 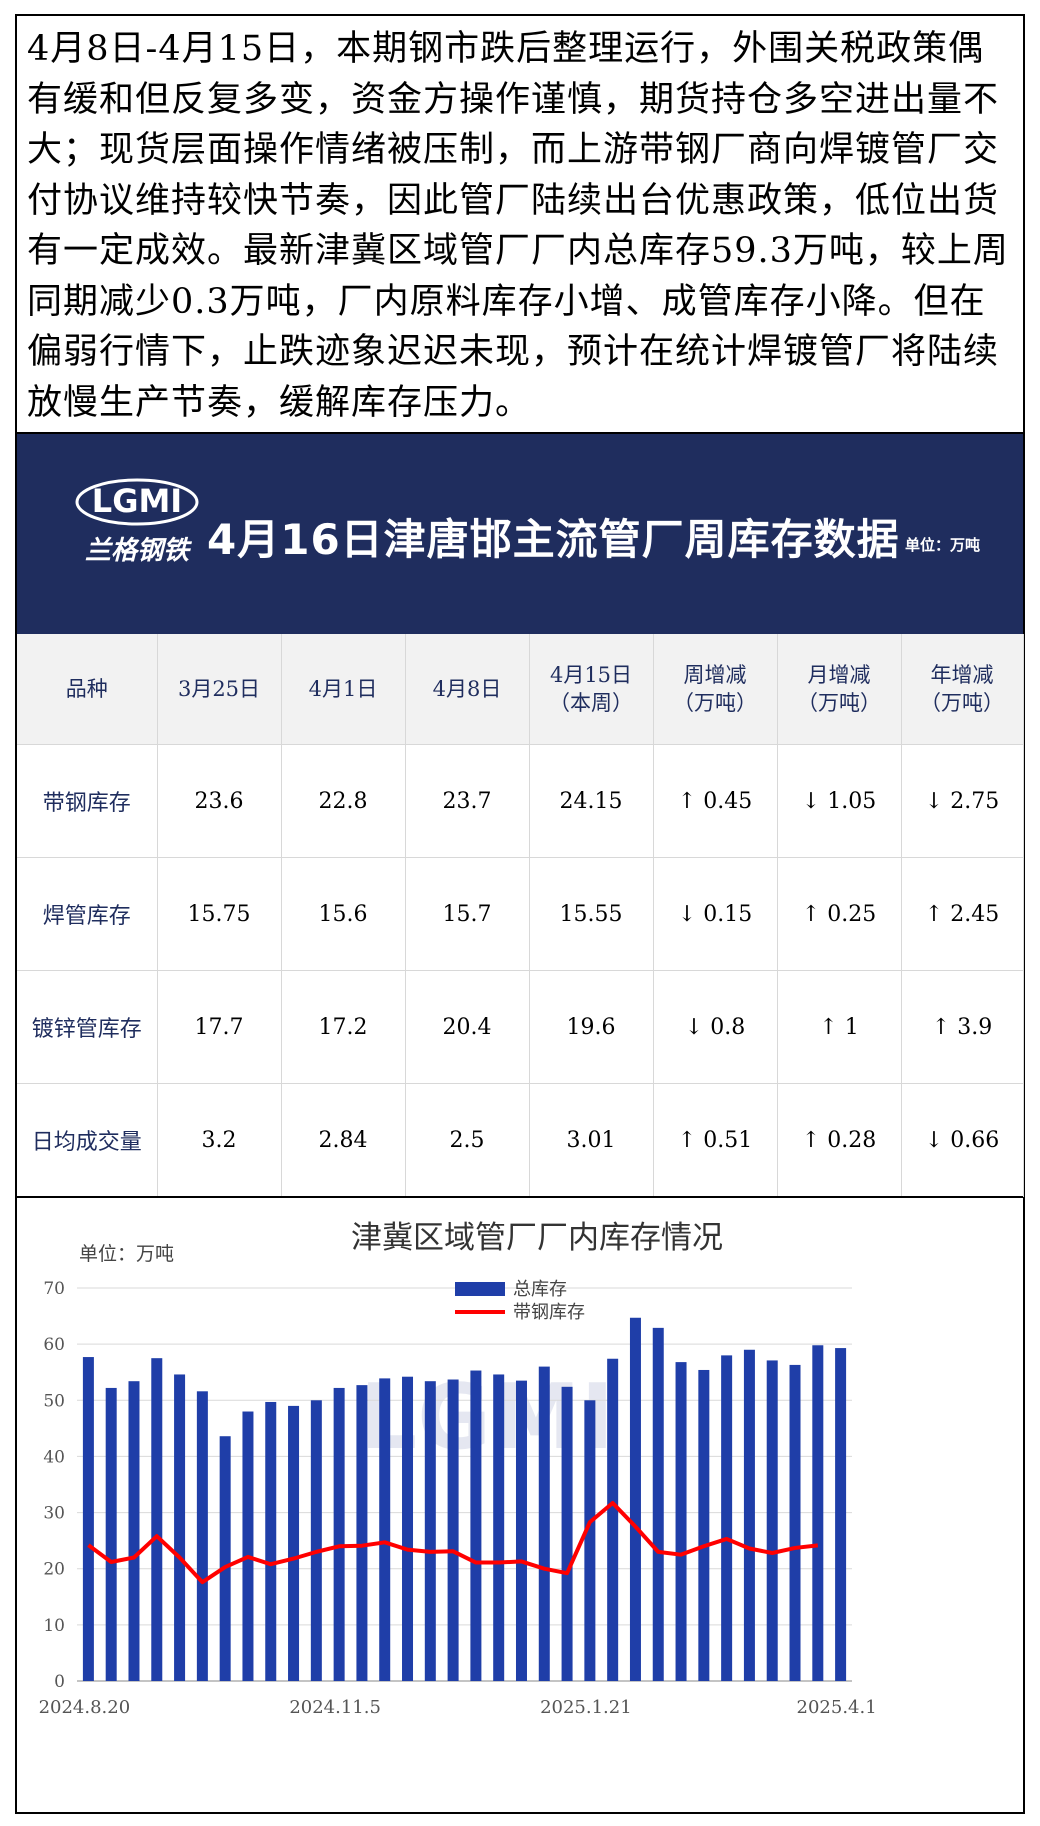 What do you see at coordinates (126, 1254) in the screenshot?
I see `chart-unit-label: 单位：万吨` at bounding box center [126, 1254].